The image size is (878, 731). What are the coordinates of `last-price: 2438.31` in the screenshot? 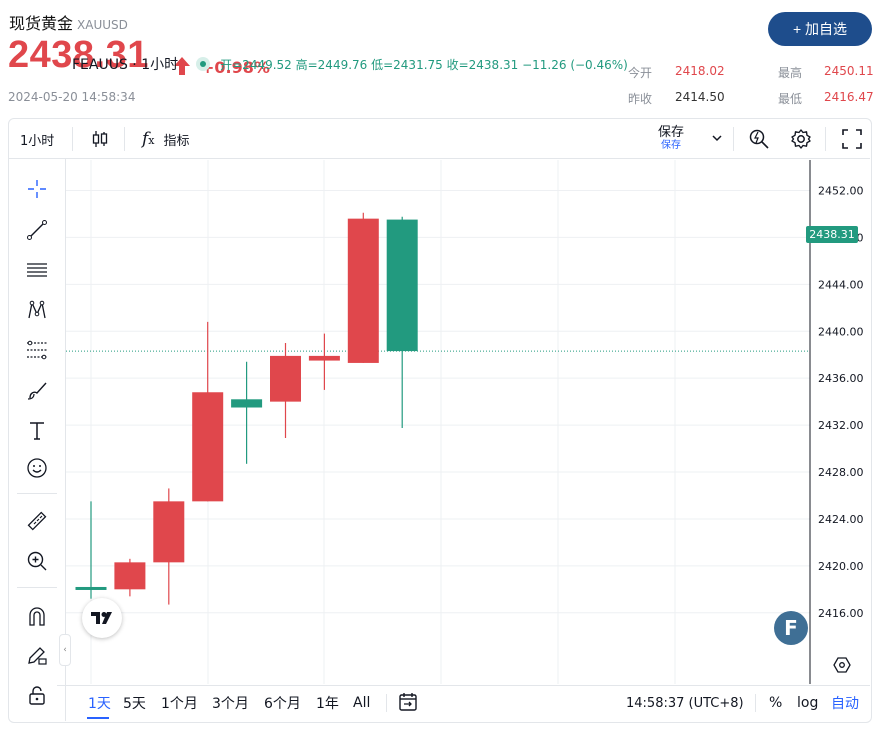 It's located at (78, 55).